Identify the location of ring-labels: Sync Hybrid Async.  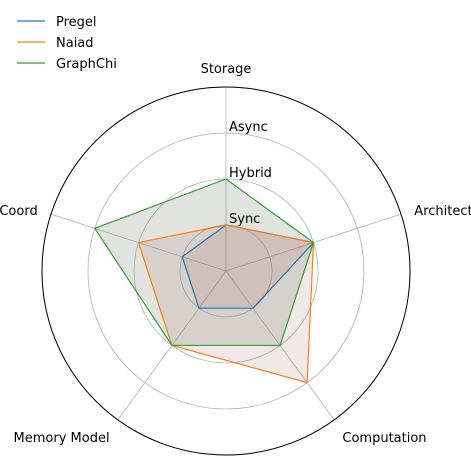
(250, 173).